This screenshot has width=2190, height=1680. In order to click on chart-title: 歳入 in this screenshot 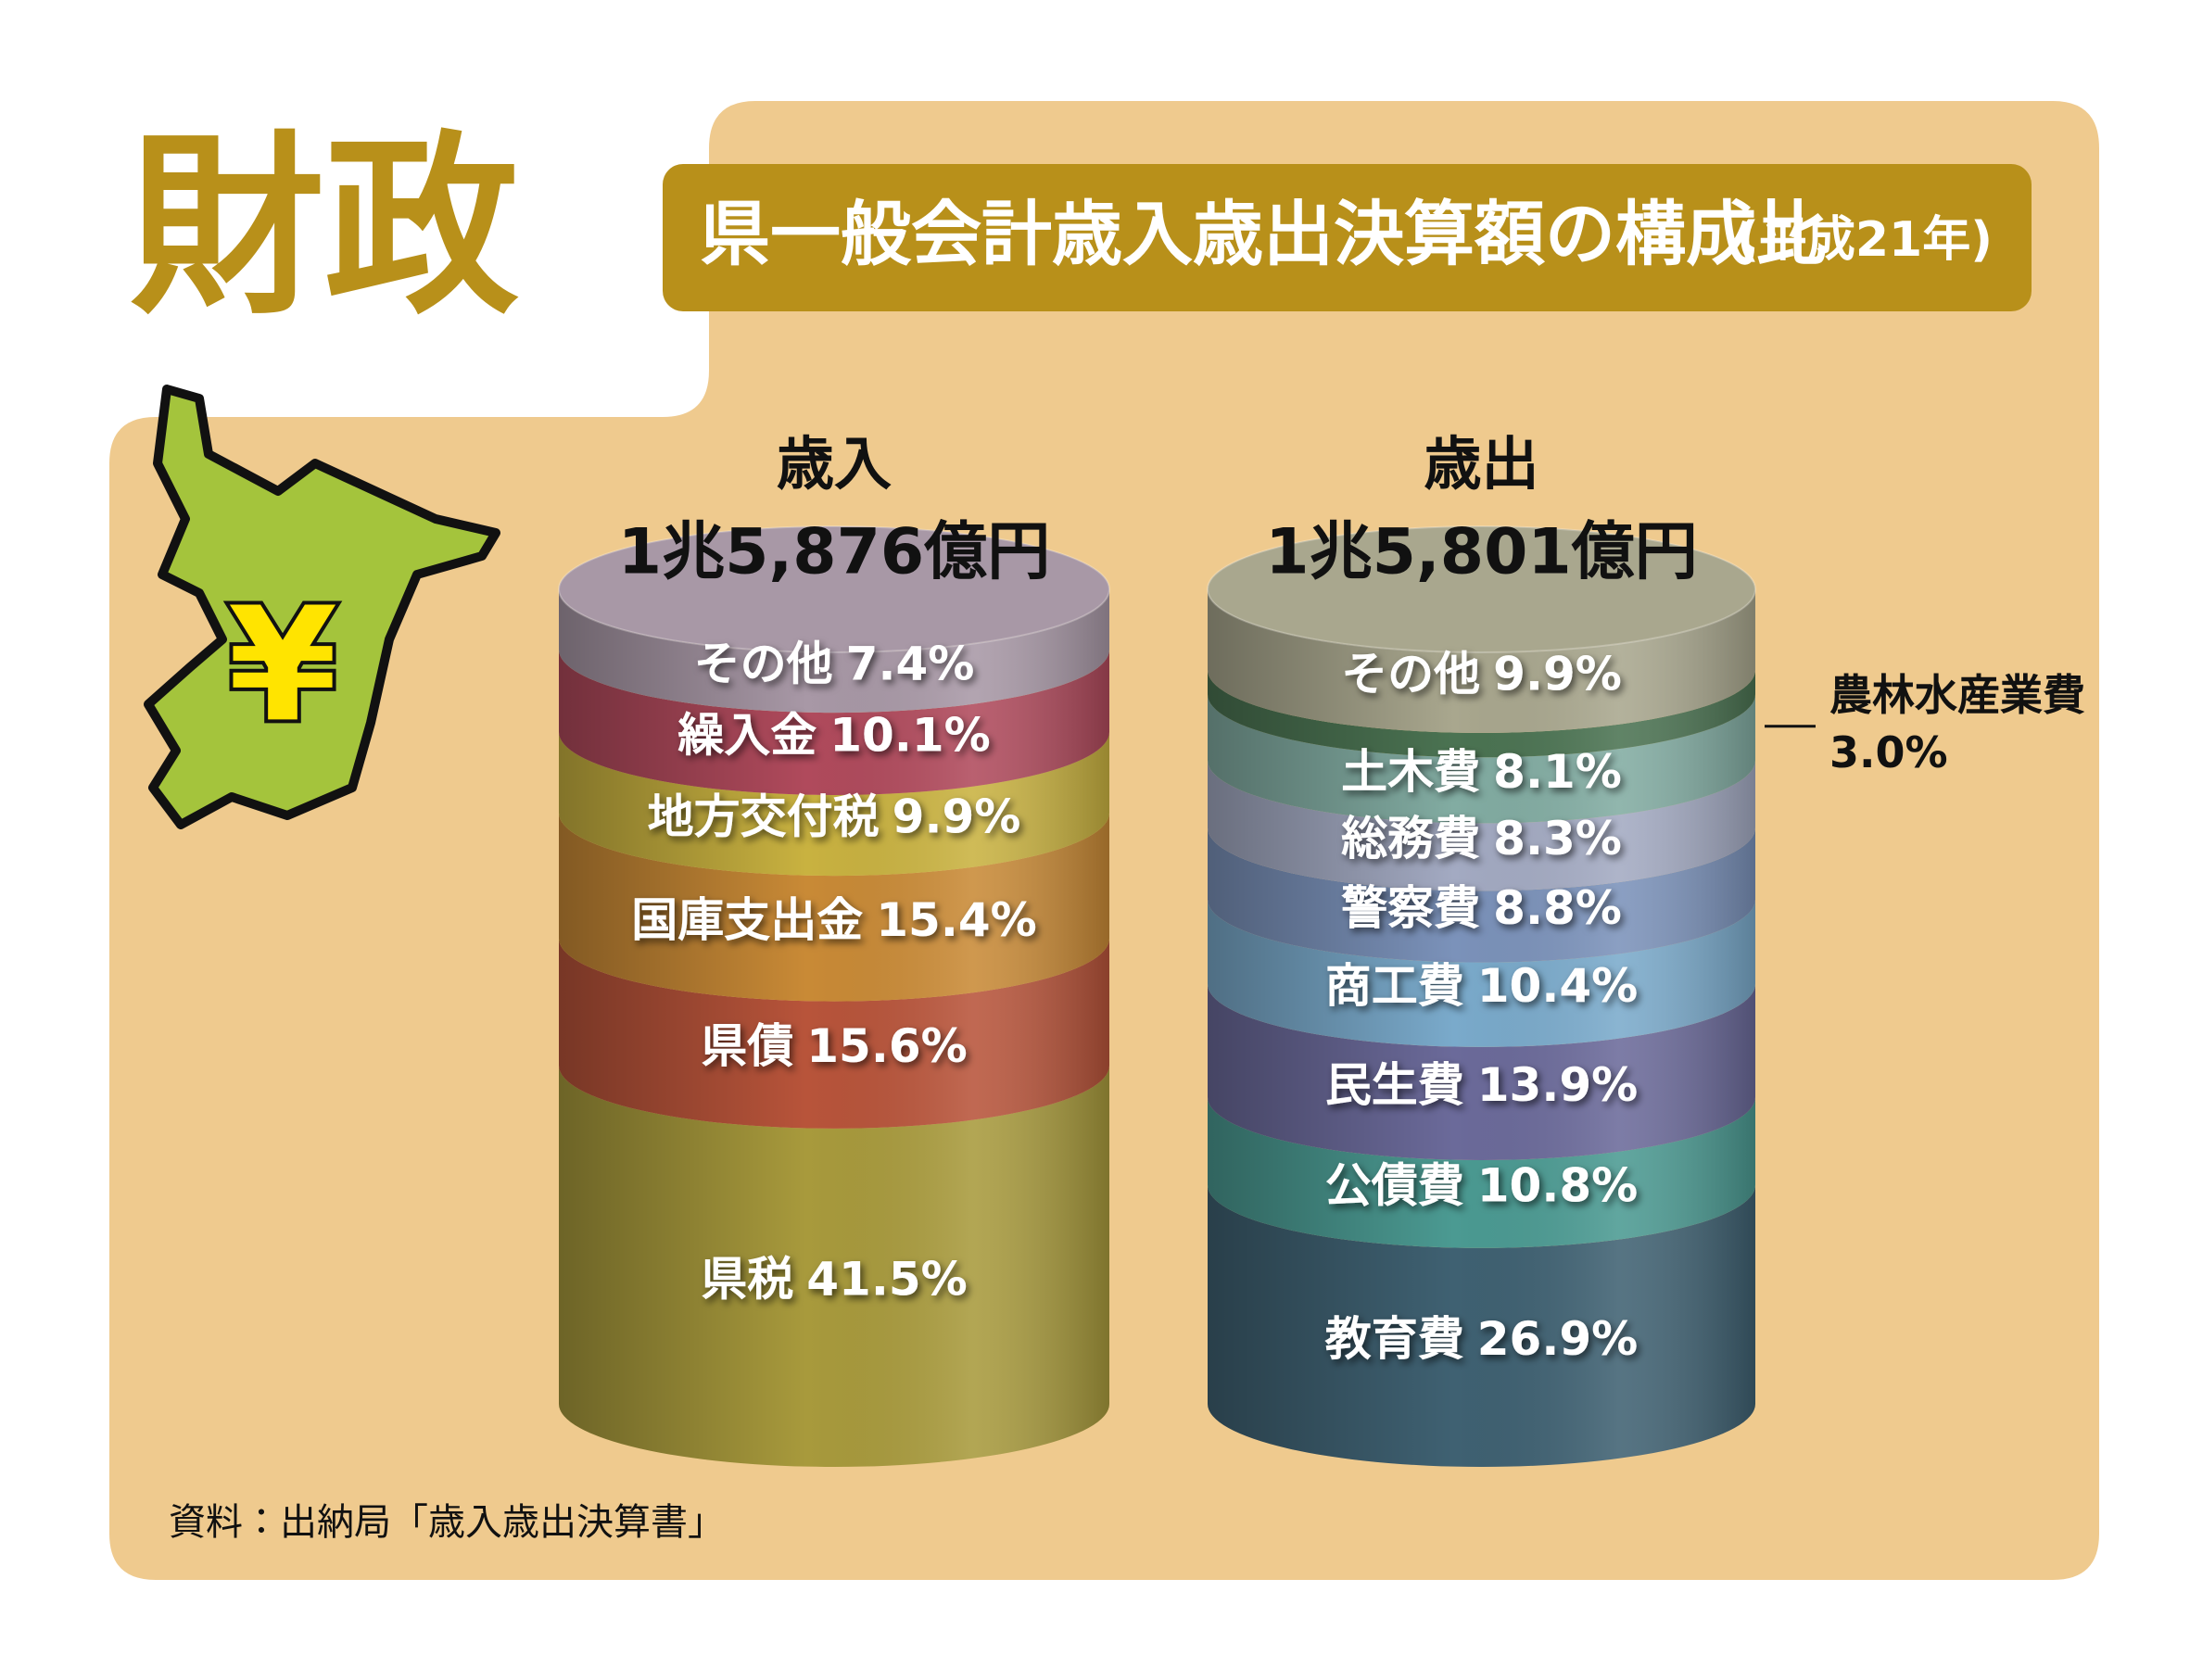, I will do `click(834, 464)`.